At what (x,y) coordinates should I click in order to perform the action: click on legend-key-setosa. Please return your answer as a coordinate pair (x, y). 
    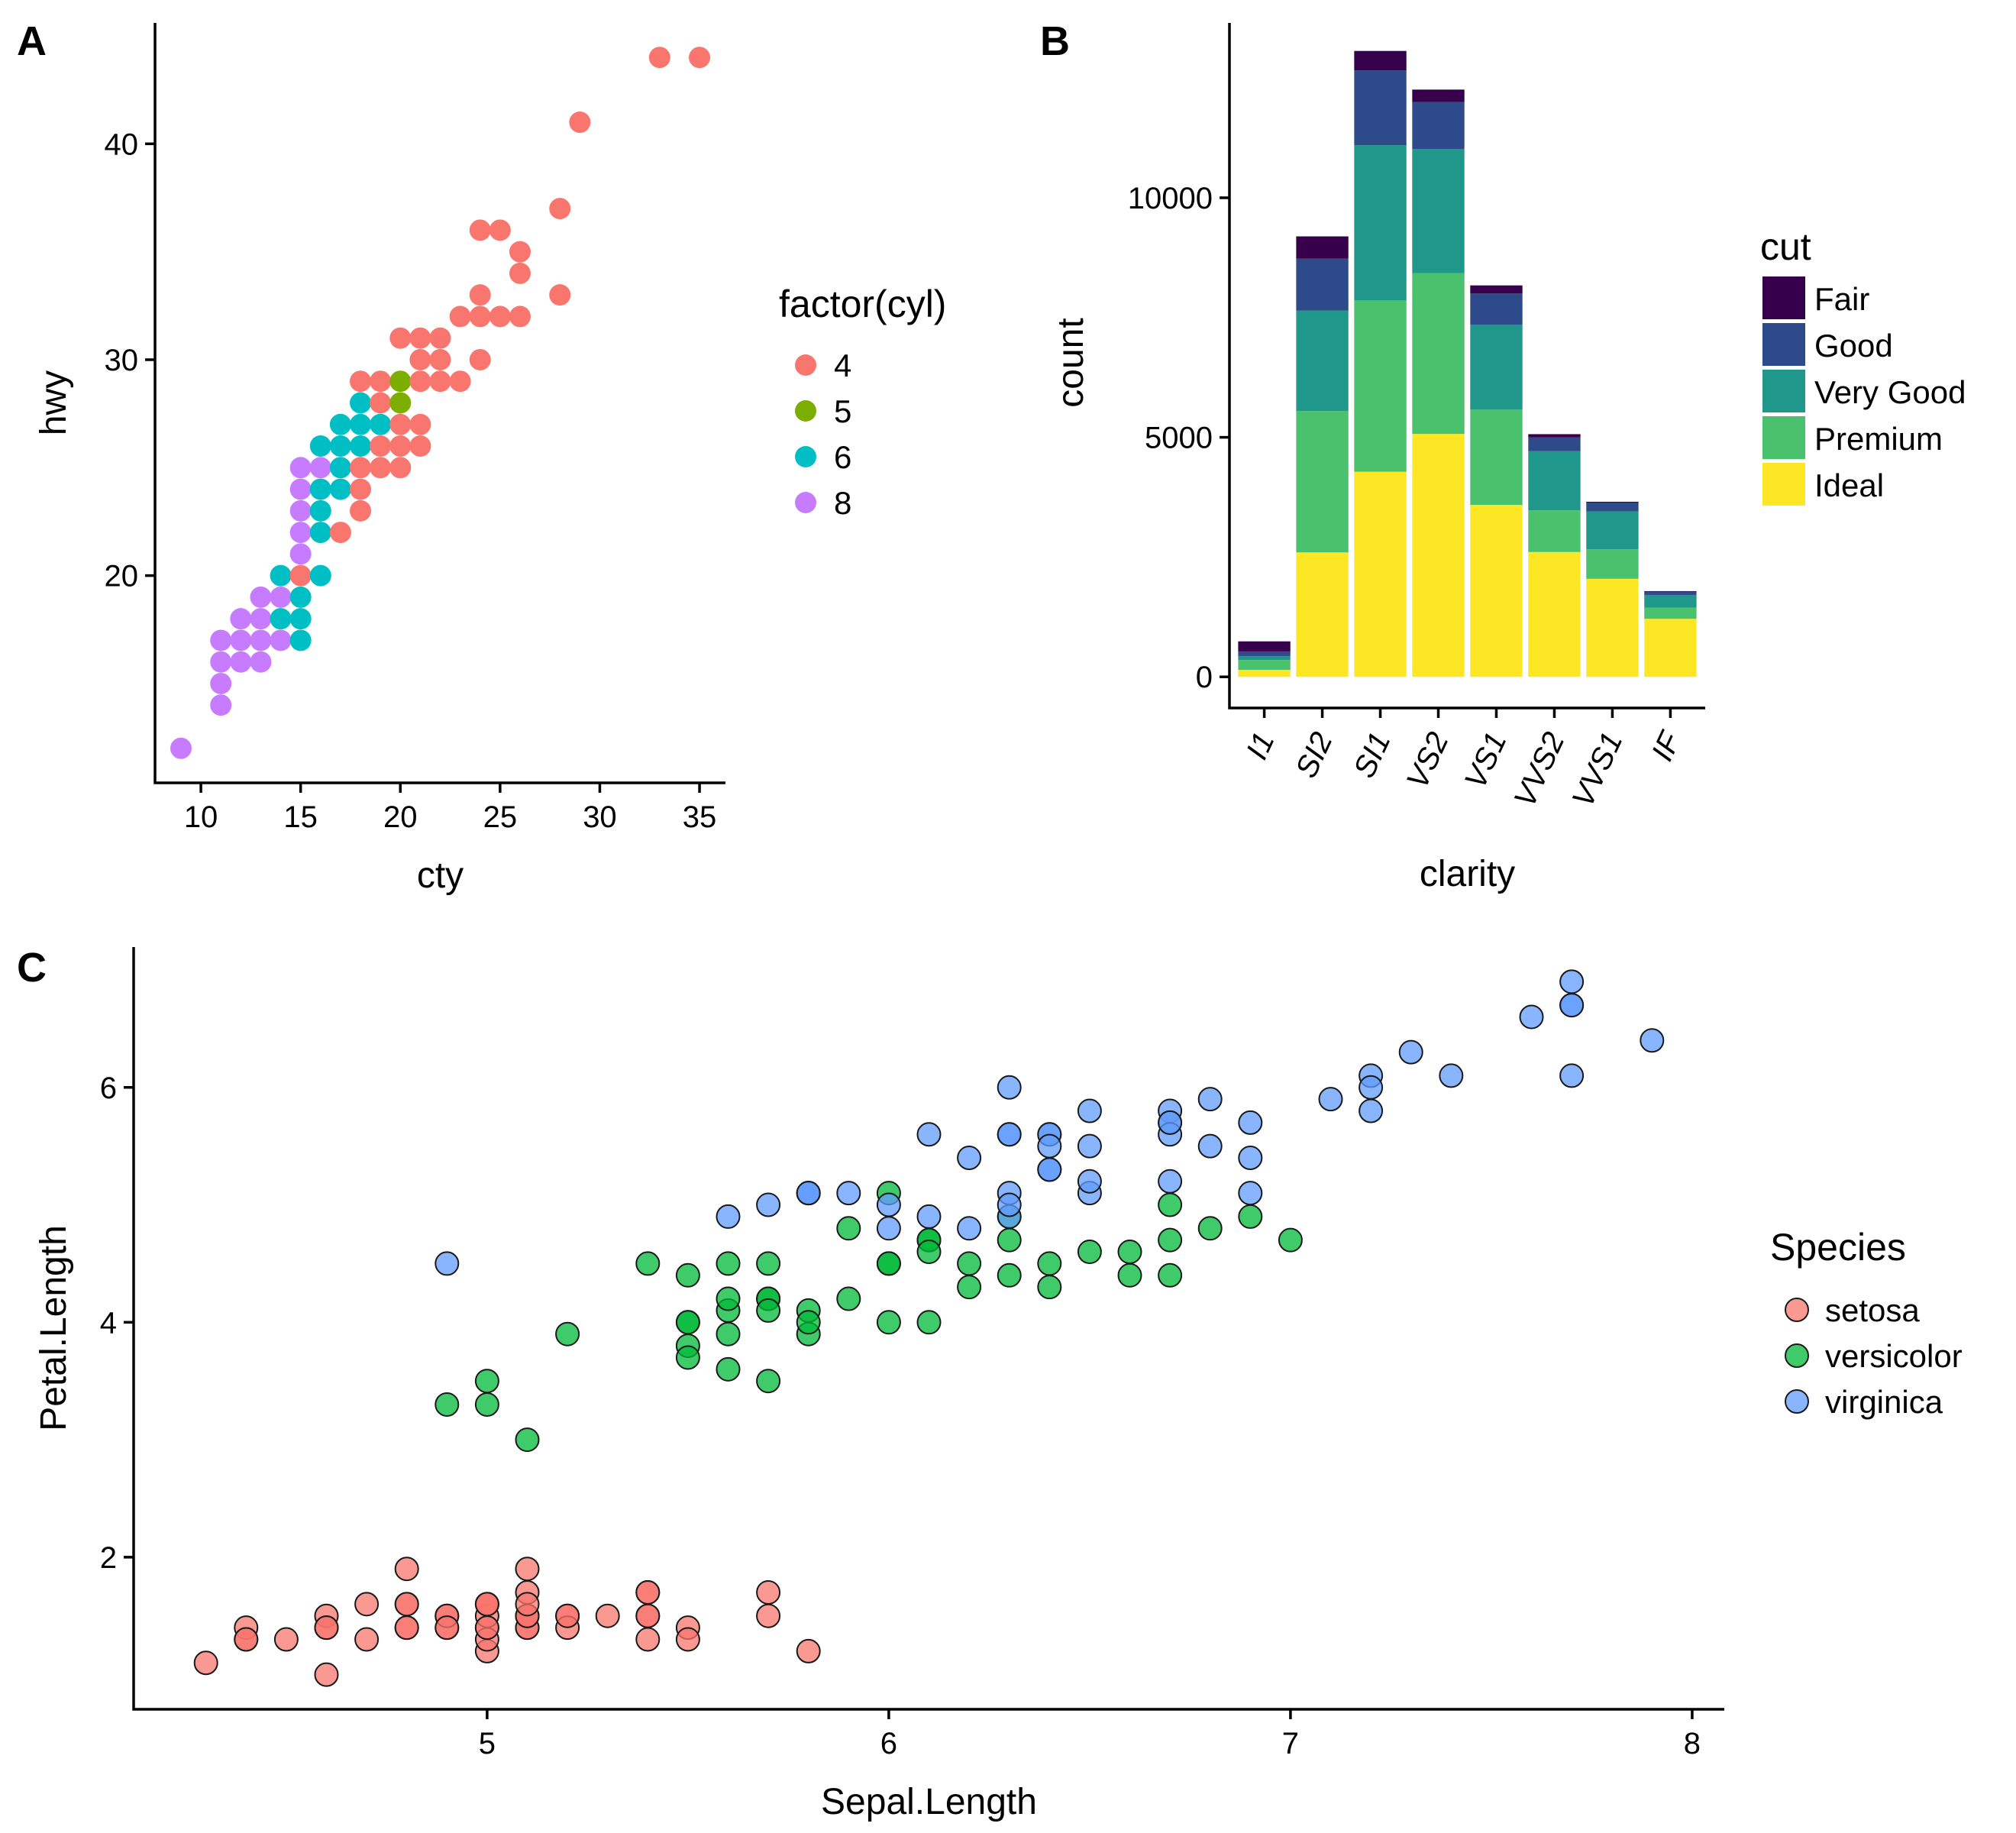
    Looking at the image, I should click on (1797, 1310).